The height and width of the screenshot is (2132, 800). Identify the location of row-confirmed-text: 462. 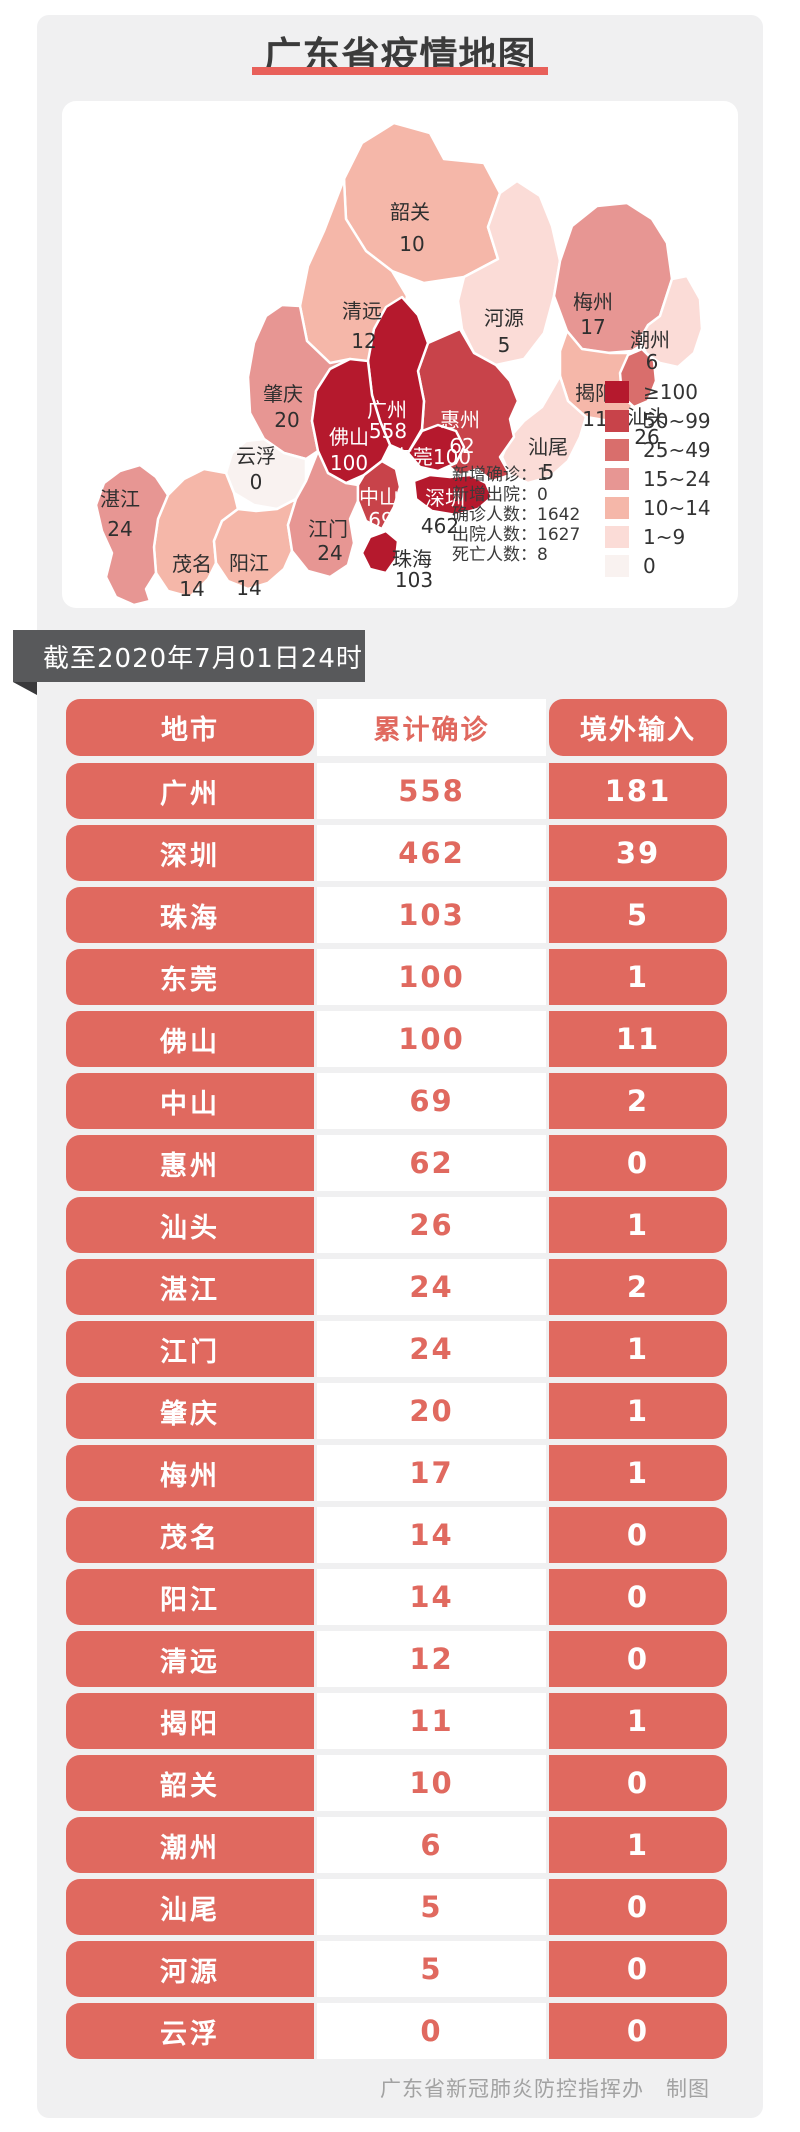
(431, 853).